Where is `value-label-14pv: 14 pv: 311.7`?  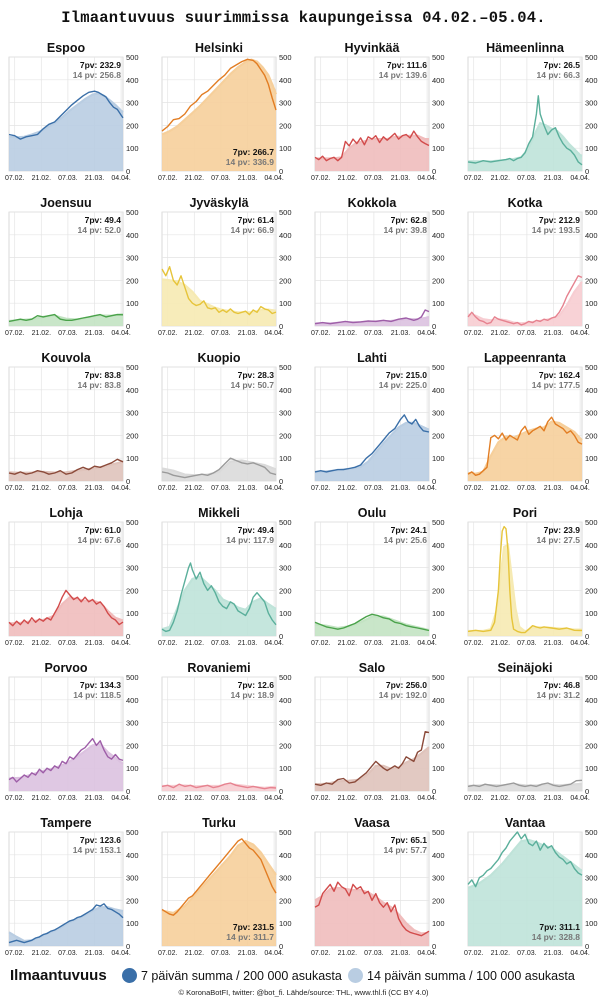
value-label-14pv: 14 pv: 311.7 is located at coordinates (250, 937).